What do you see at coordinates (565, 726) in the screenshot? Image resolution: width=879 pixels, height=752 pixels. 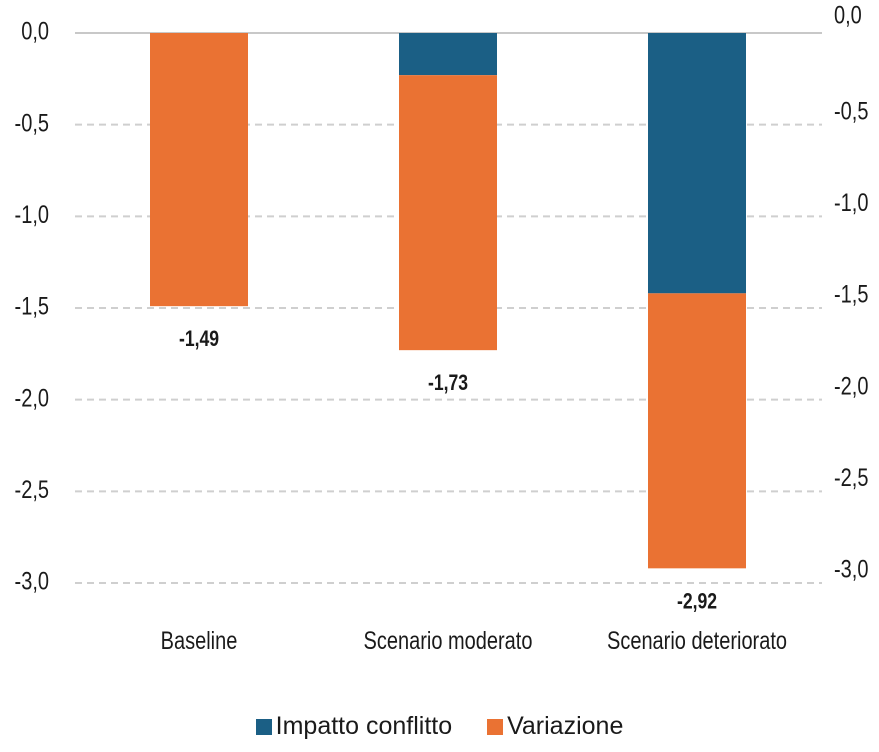 I see `legend-label-variazione: Variazione` at bounding box center [565, 726].